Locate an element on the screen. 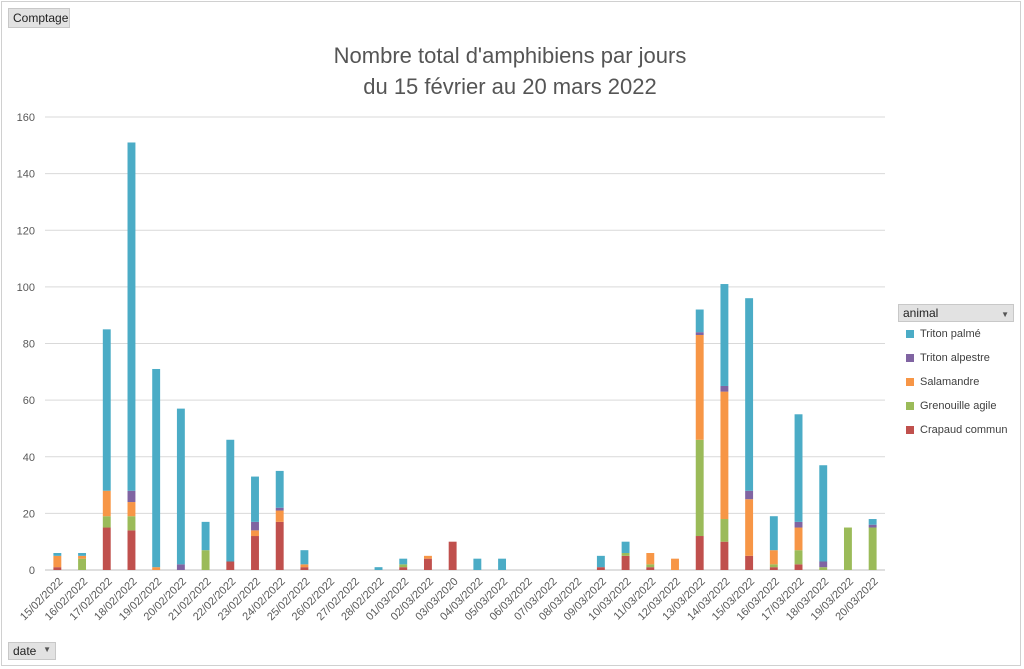  legend-label: Salamandre is located at coordinates (950, 382).